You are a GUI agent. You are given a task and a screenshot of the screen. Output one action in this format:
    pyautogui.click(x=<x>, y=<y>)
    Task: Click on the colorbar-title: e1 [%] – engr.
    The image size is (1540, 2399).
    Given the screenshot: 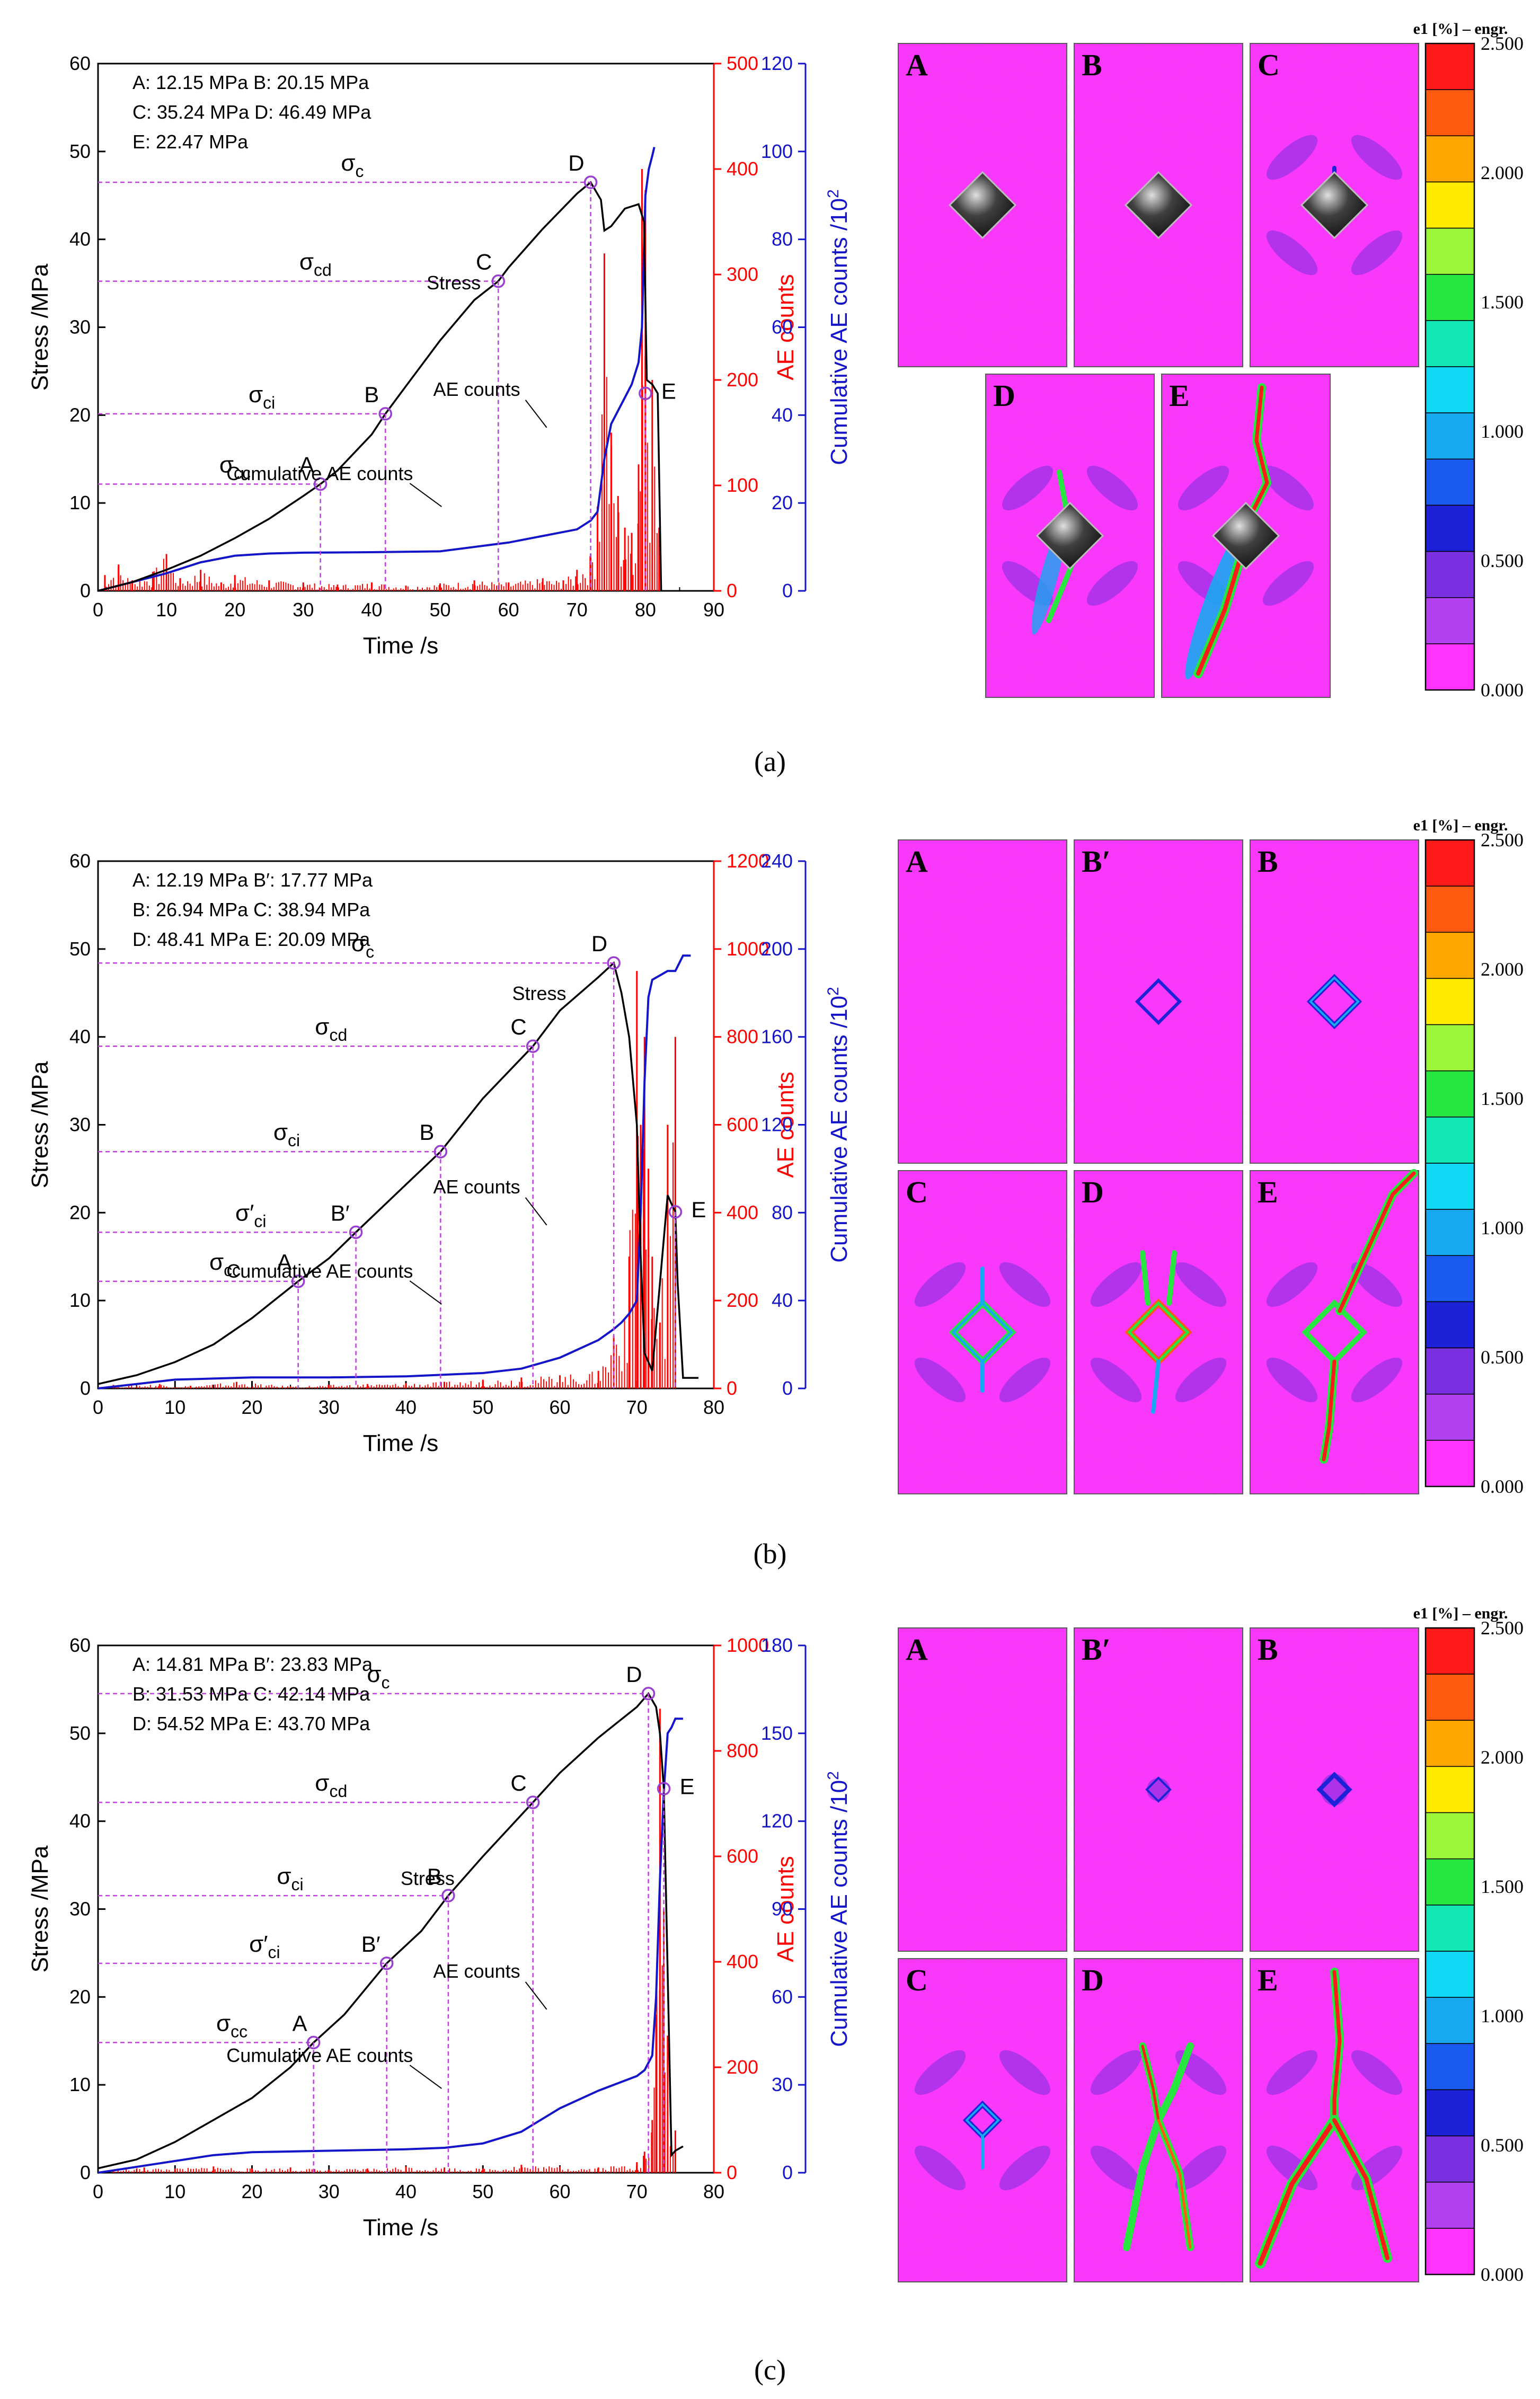 What is the action you would take?
    pyautogui.click(x=1461, y=29)
    